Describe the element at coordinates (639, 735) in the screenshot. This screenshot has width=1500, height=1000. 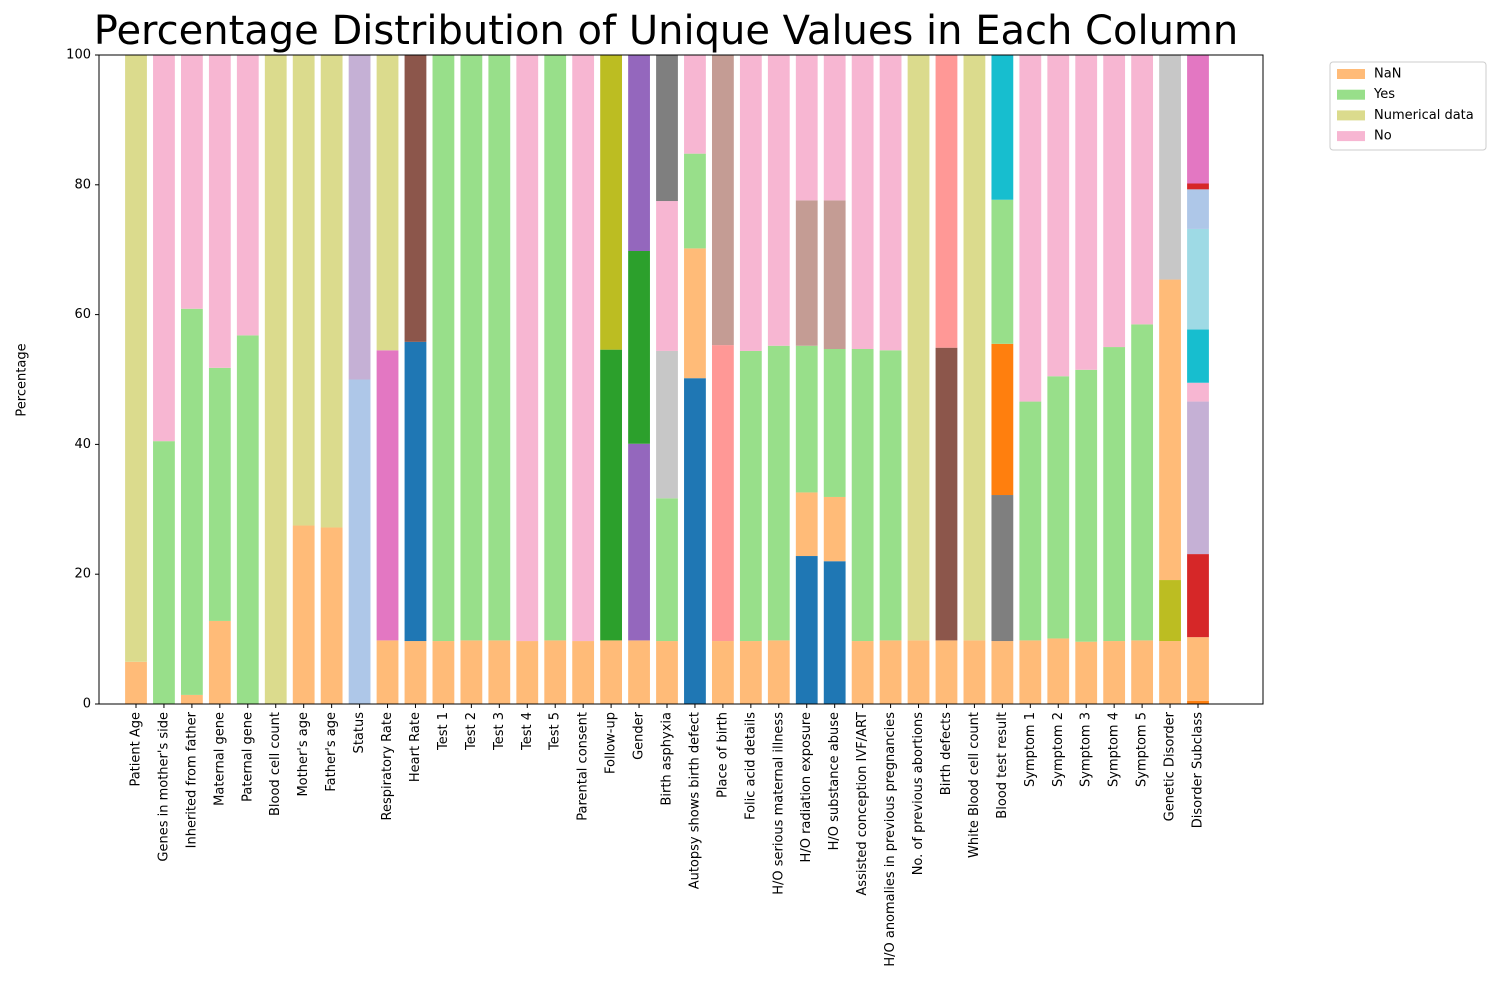
I see `x-tick-label: Gender` at that location.